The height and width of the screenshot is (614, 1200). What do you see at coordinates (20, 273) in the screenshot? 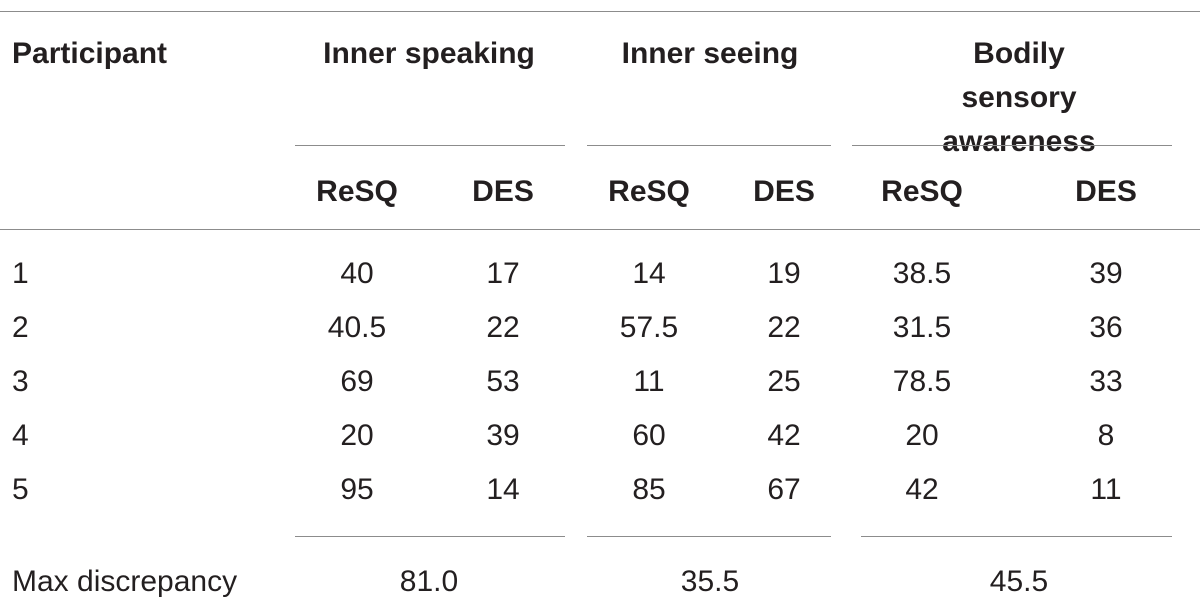
I see `participant-id: 1` at bounding box center [20, 273].